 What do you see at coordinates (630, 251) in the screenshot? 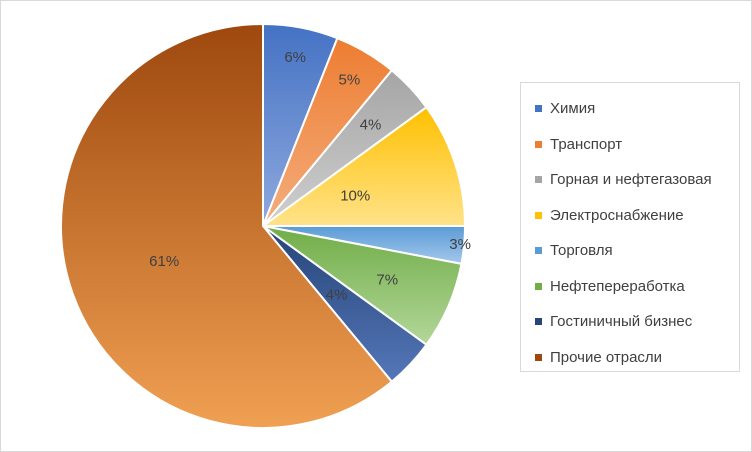
I see `legend-item: Торговля` at bounding box center [630, 251].